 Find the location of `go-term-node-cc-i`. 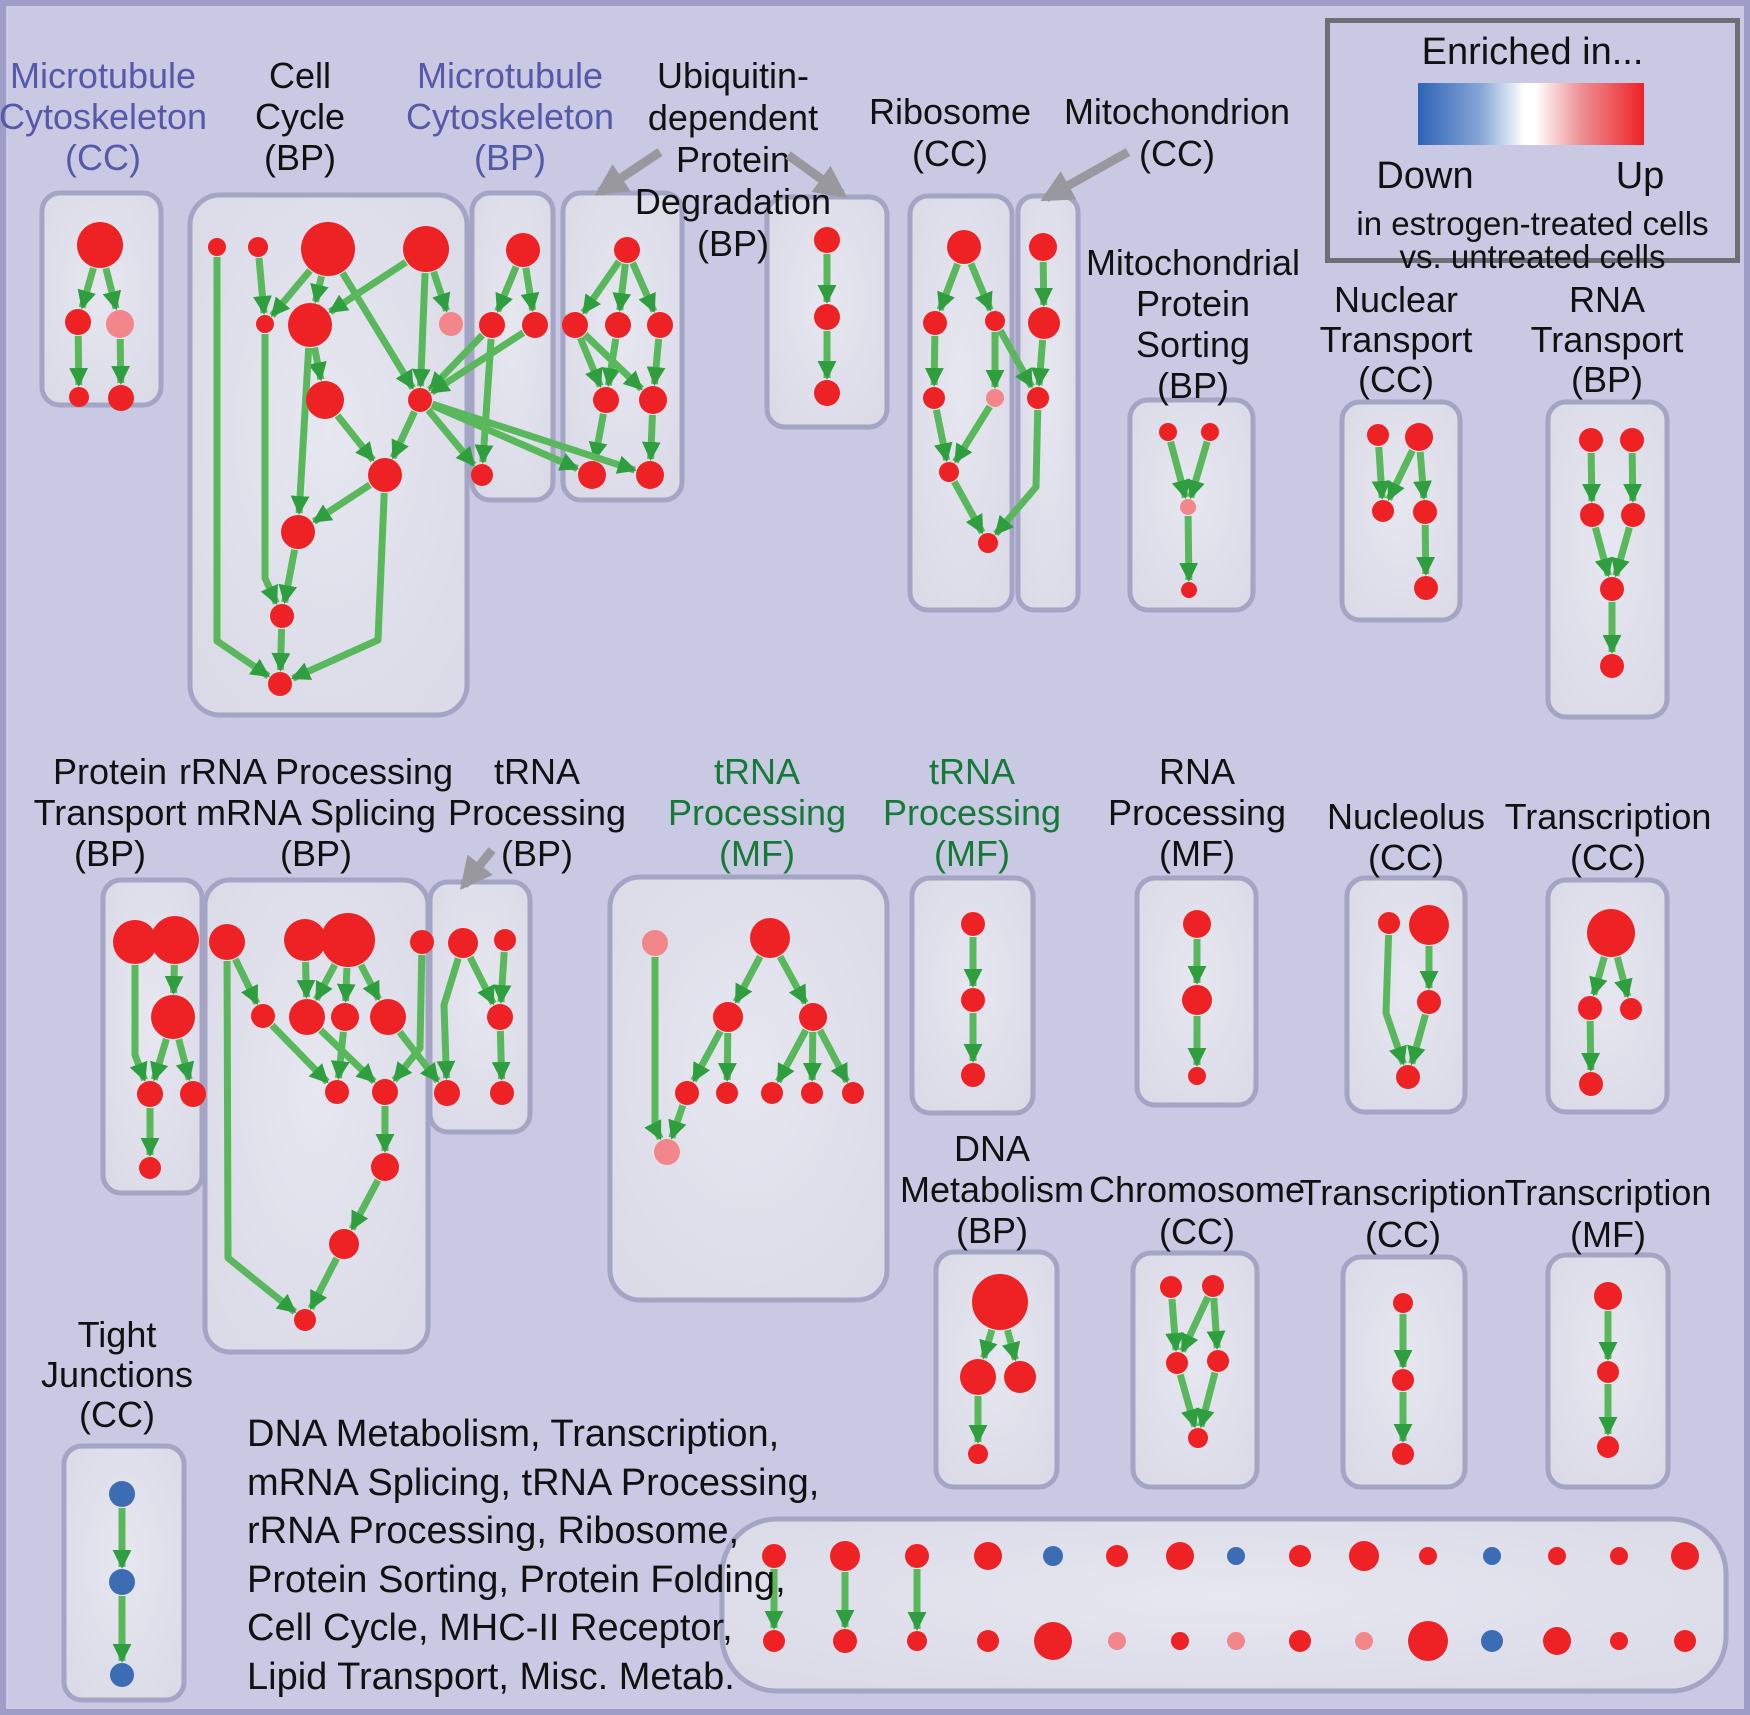

go-term-node-cc-i is located at coordinates (420, 400).